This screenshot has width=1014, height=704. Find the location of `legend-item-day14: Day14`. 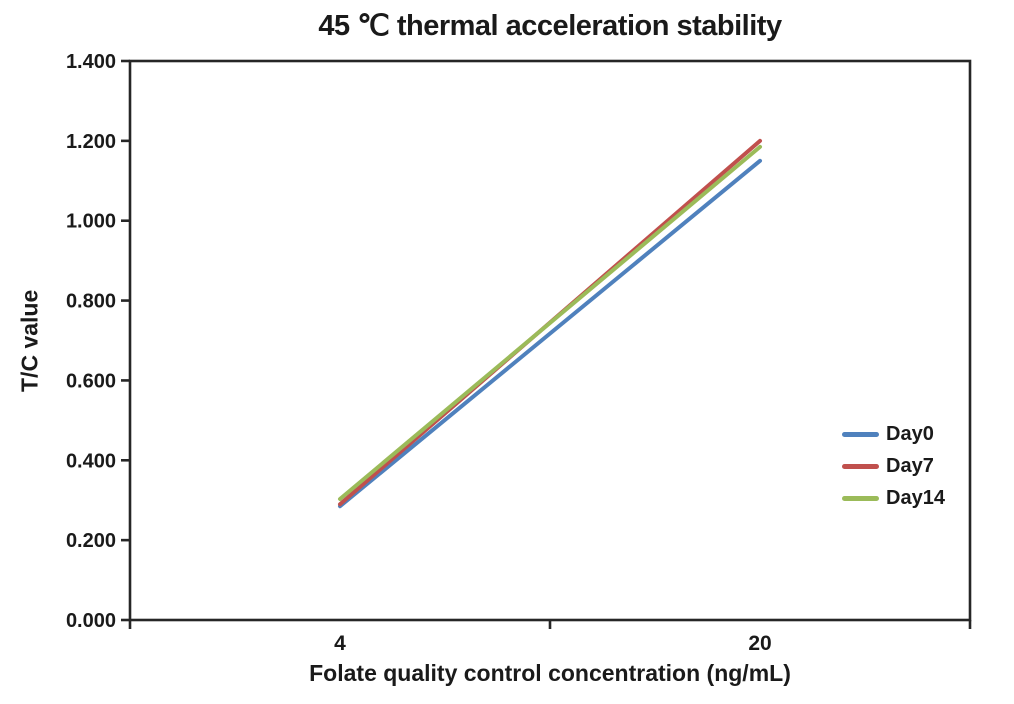

legend-item-day14: Day14 is located at coordinates (893, 498).